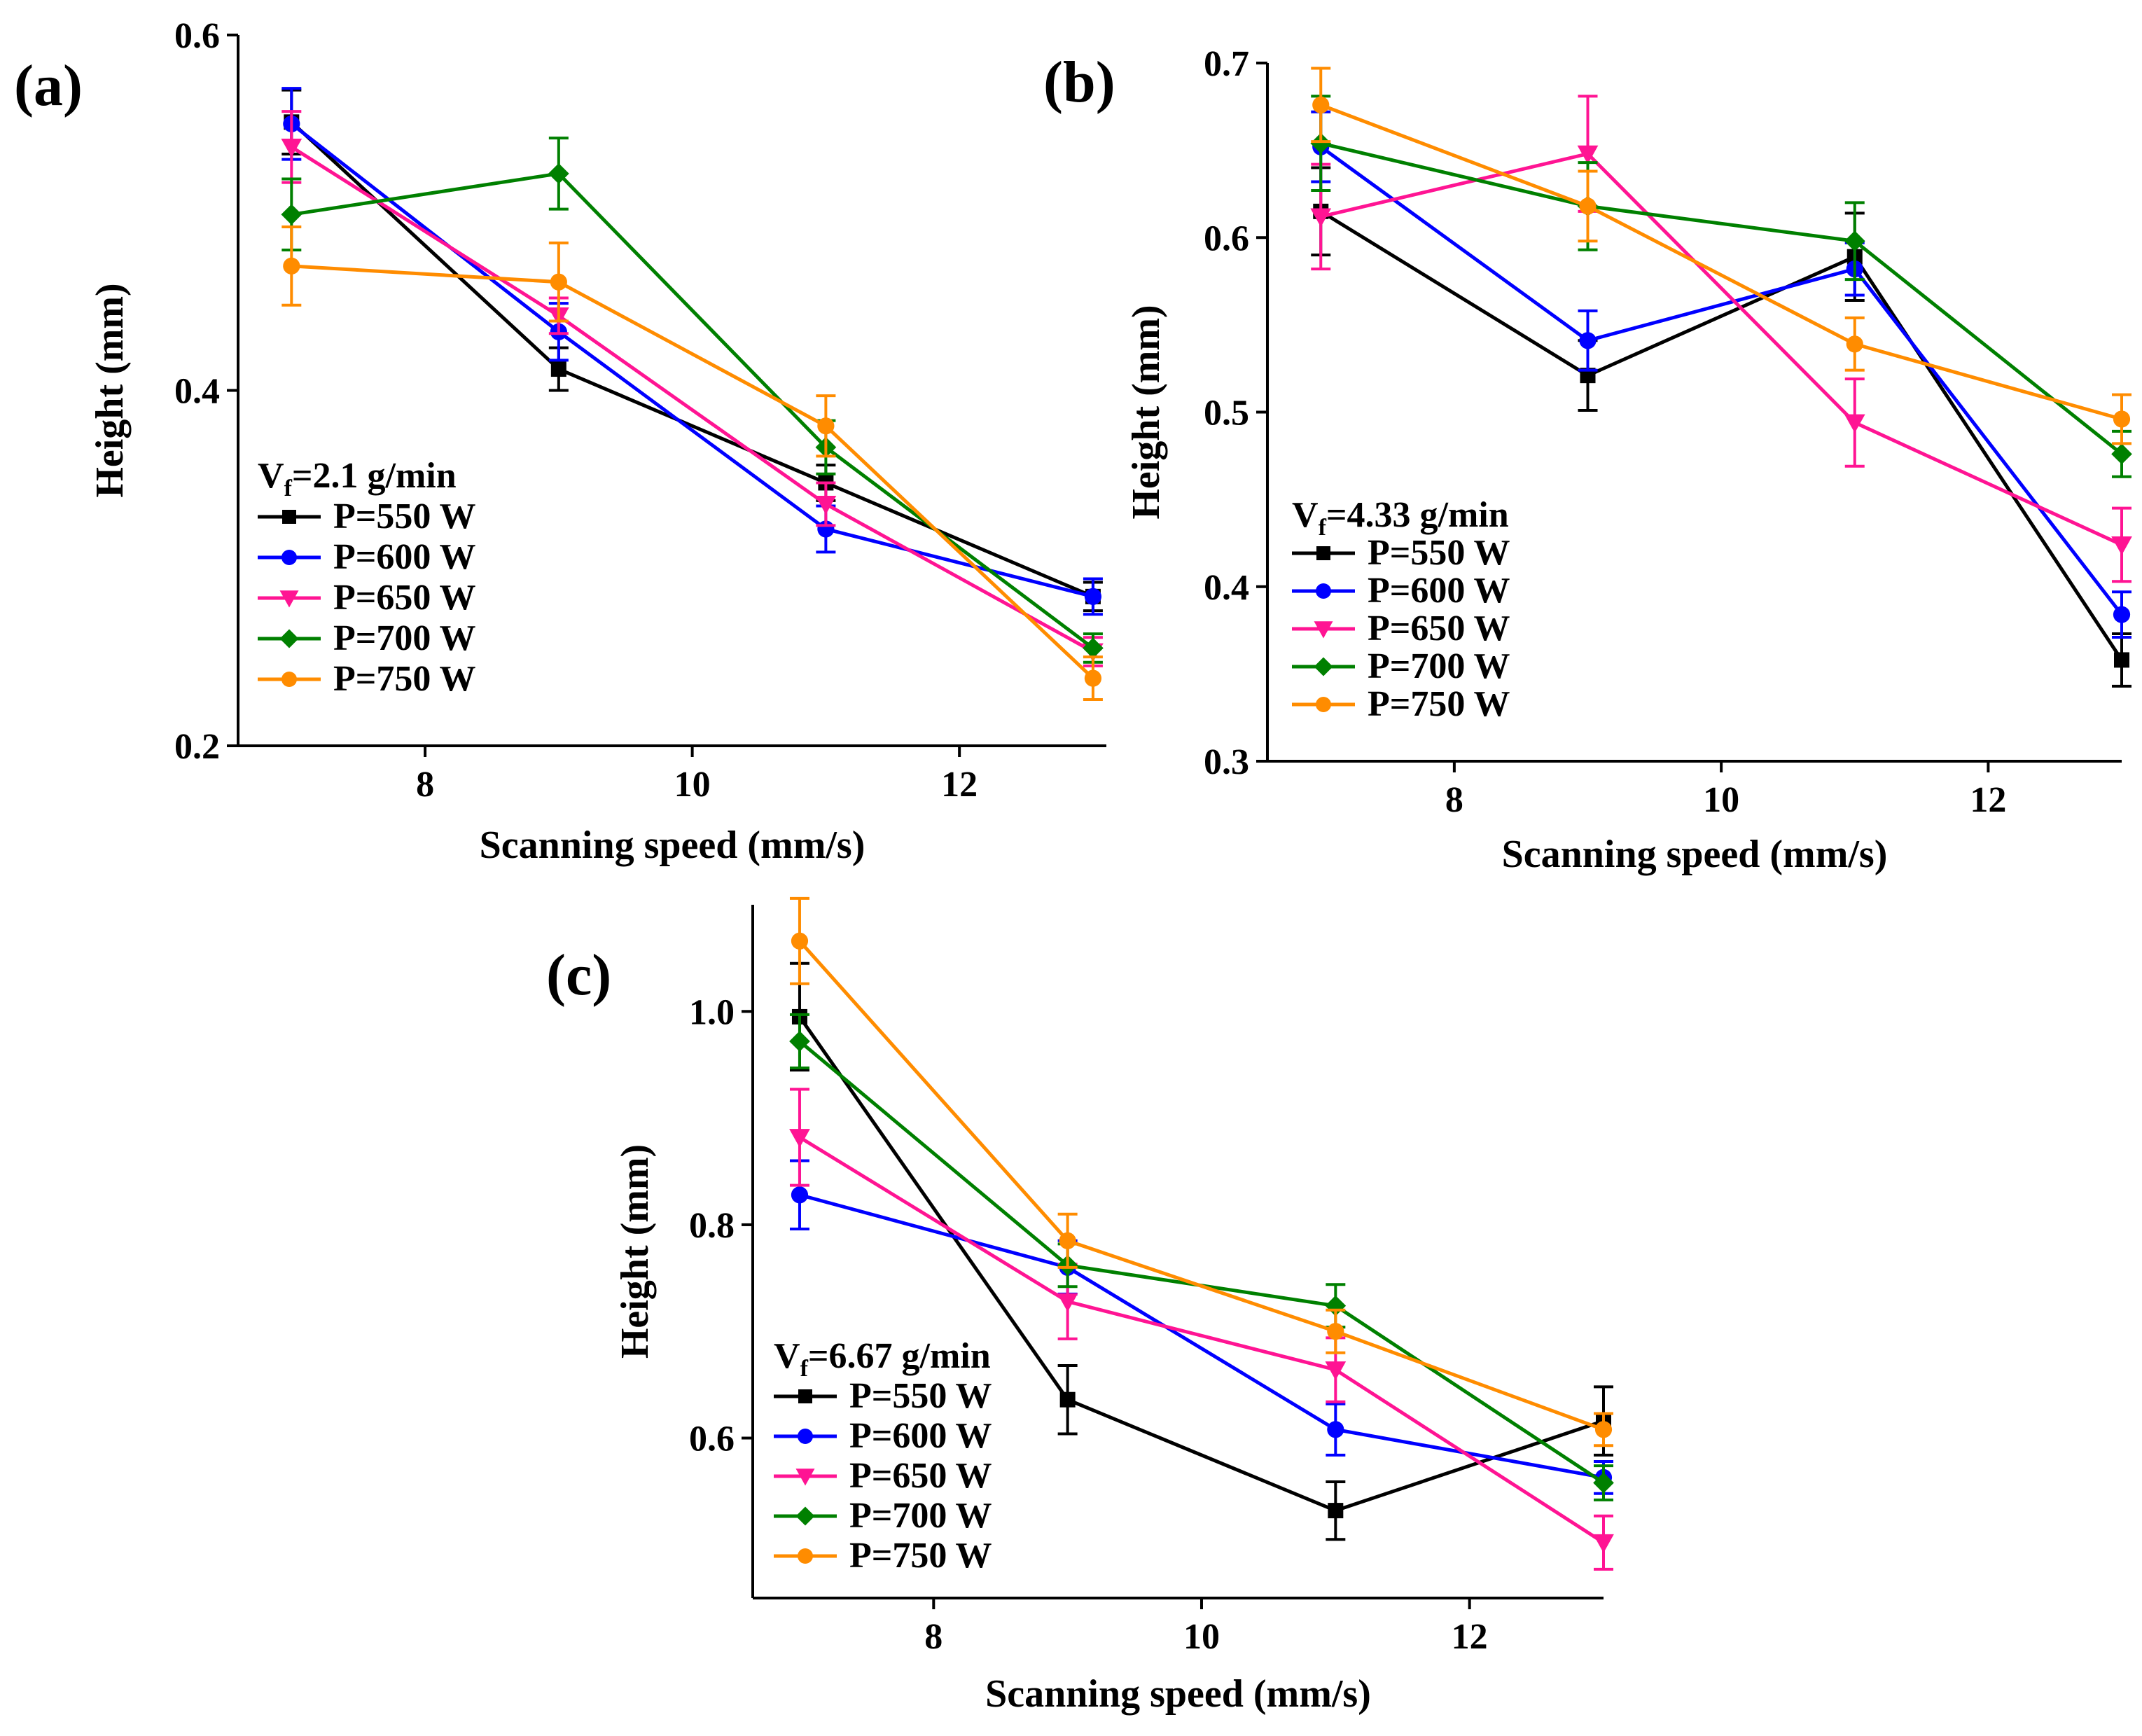 This screenshot has width=2142, height=1736. What do you see at coordinates (1079, 83) in the screenshot?
I see `panel-label: (b)` at bounding box center [1079, 83].